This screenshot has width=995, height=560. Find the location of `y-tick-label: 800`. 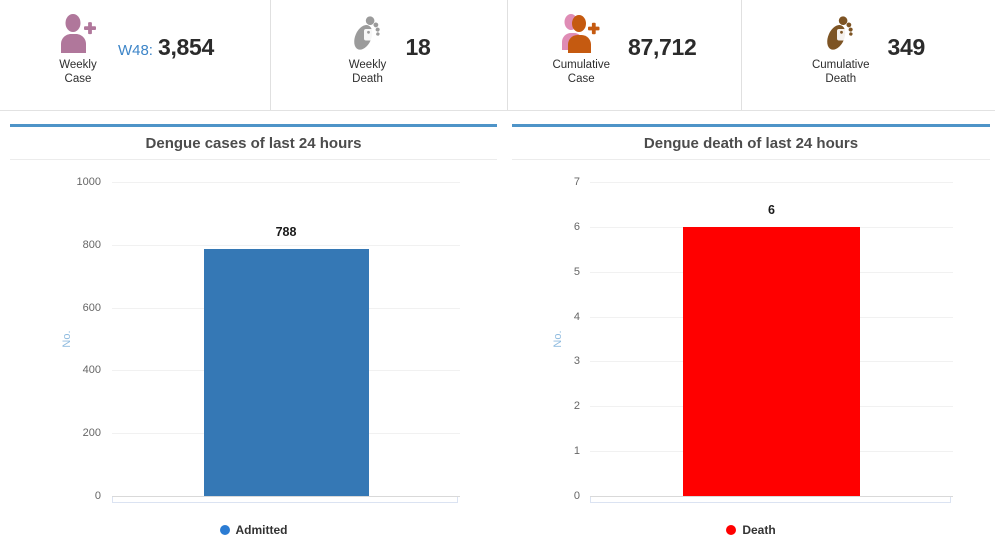

y-tick-label: 800 is located at coordinates (91, 244).